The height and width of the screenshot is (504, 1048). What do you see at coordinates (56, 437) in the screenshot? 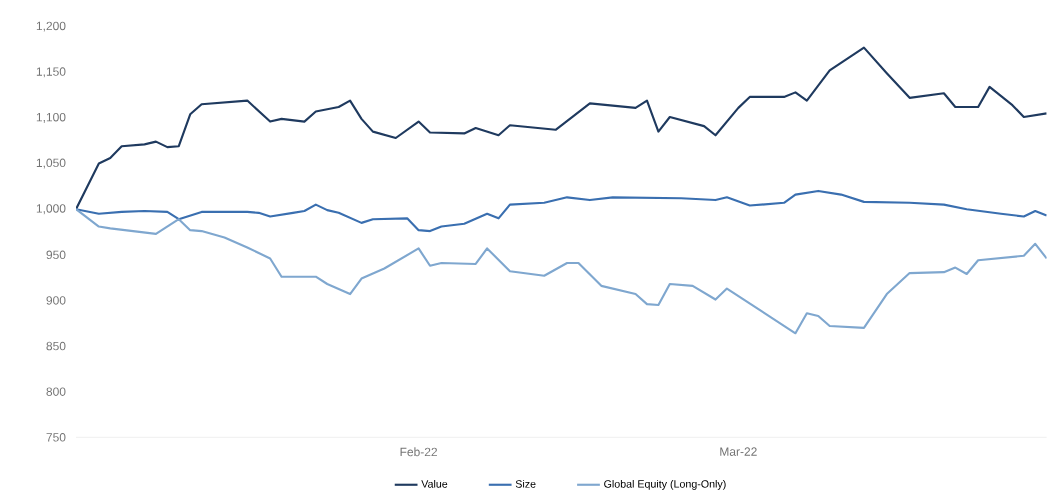
I see `y-tick-label: 750` at bounding box center [56, 437].